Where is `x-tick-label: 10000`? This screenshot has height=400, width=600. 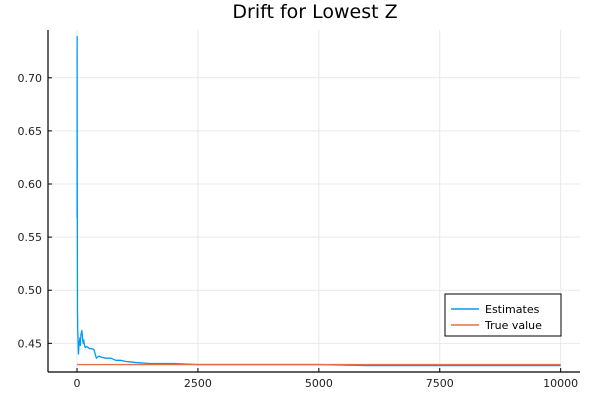 x-tick-label: 10000 is located at coordinates (560, 383).